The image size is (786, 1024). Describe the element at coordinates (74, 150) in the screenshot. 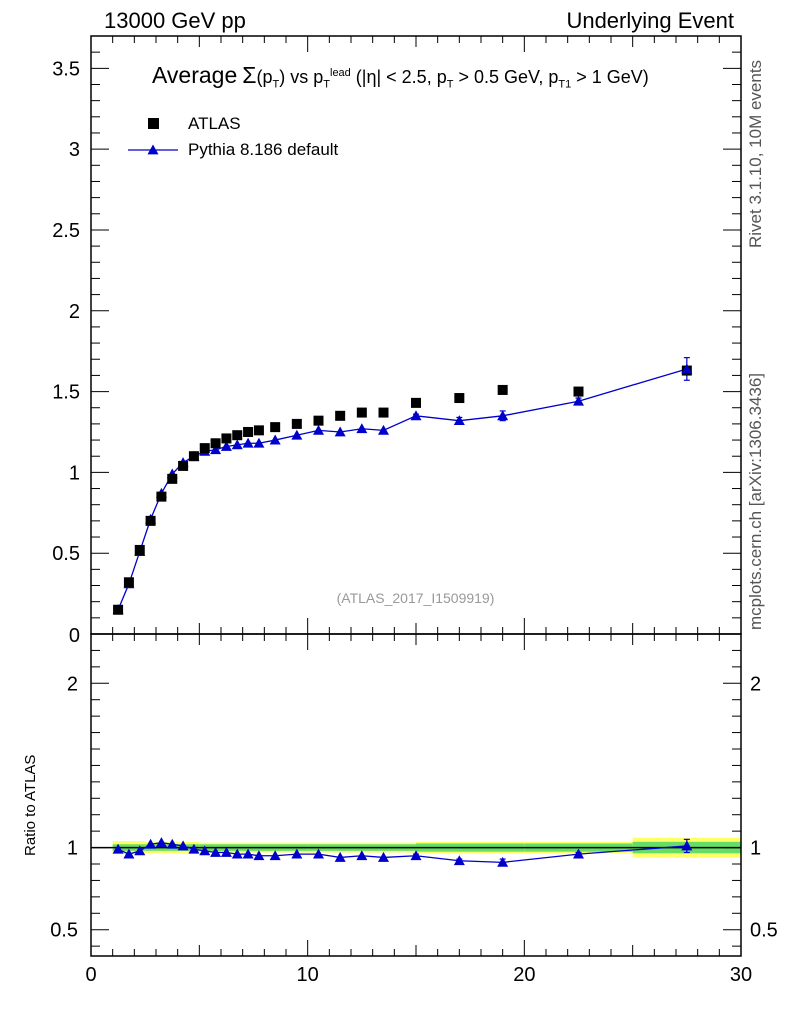

I see `main-y-tick-label: 3` at that location.